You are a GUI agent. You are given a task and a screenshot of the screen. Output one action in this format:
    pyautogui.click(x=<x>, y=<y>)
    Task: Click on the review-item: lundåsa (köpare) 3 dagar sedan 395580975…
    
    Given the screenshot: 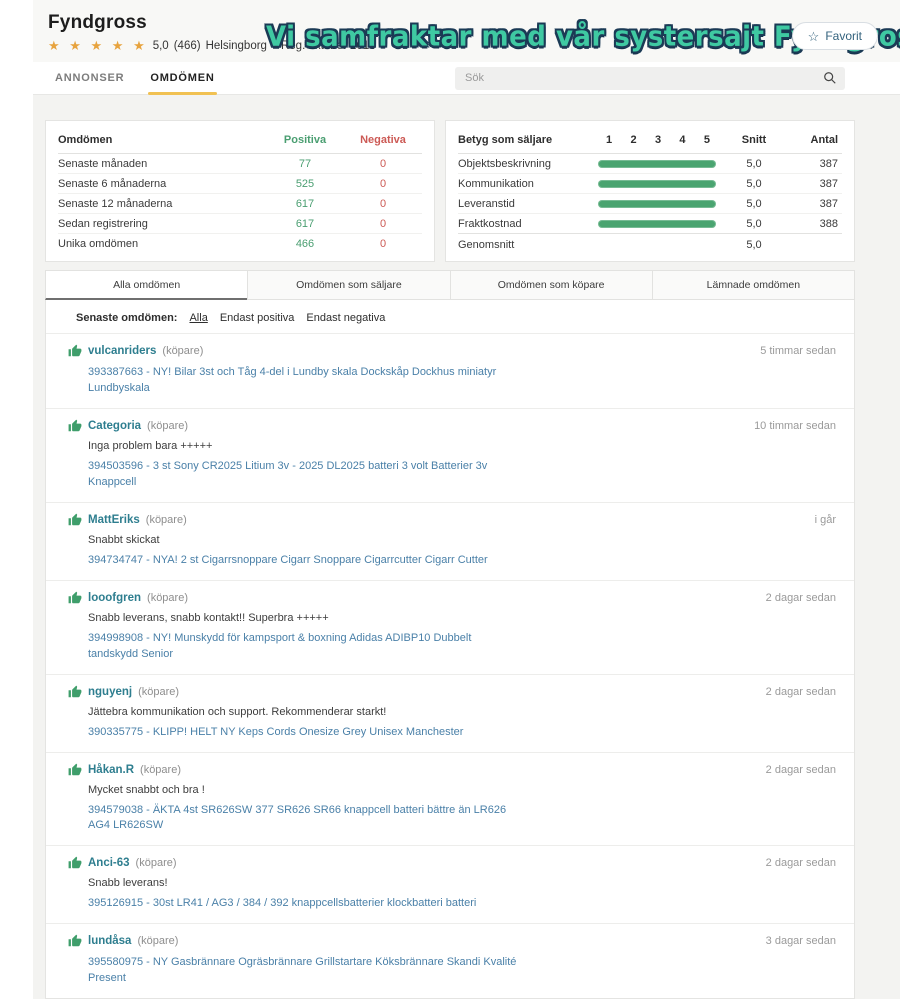 What is the action you would take?
    pyautogui.click(x=450, y=960)
    